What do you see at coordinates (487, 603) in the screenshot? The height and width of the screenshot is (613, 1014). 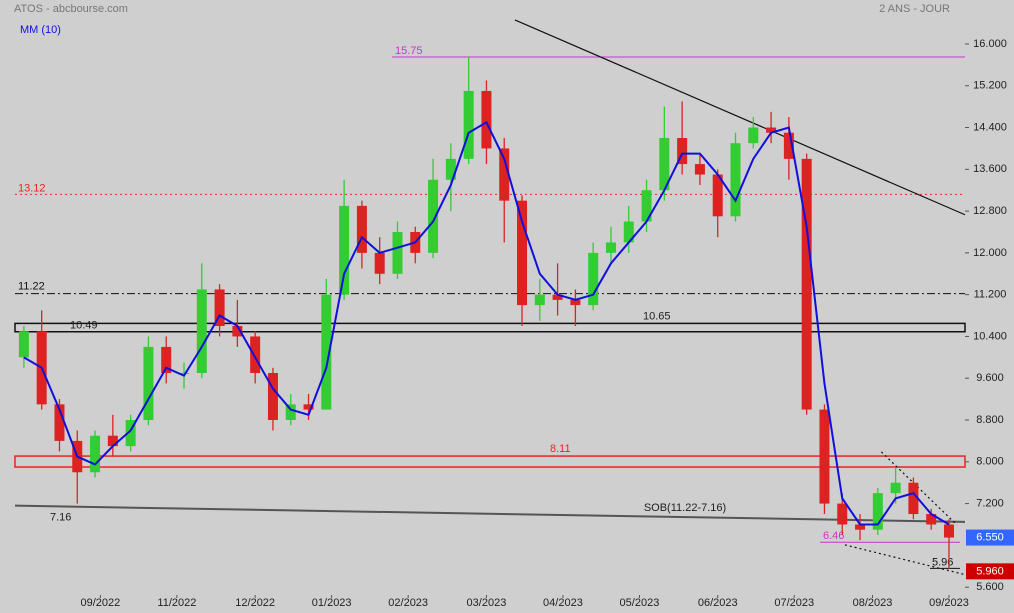 I see `x-tick-label: 03/2023` at bounding box center [487, 603].